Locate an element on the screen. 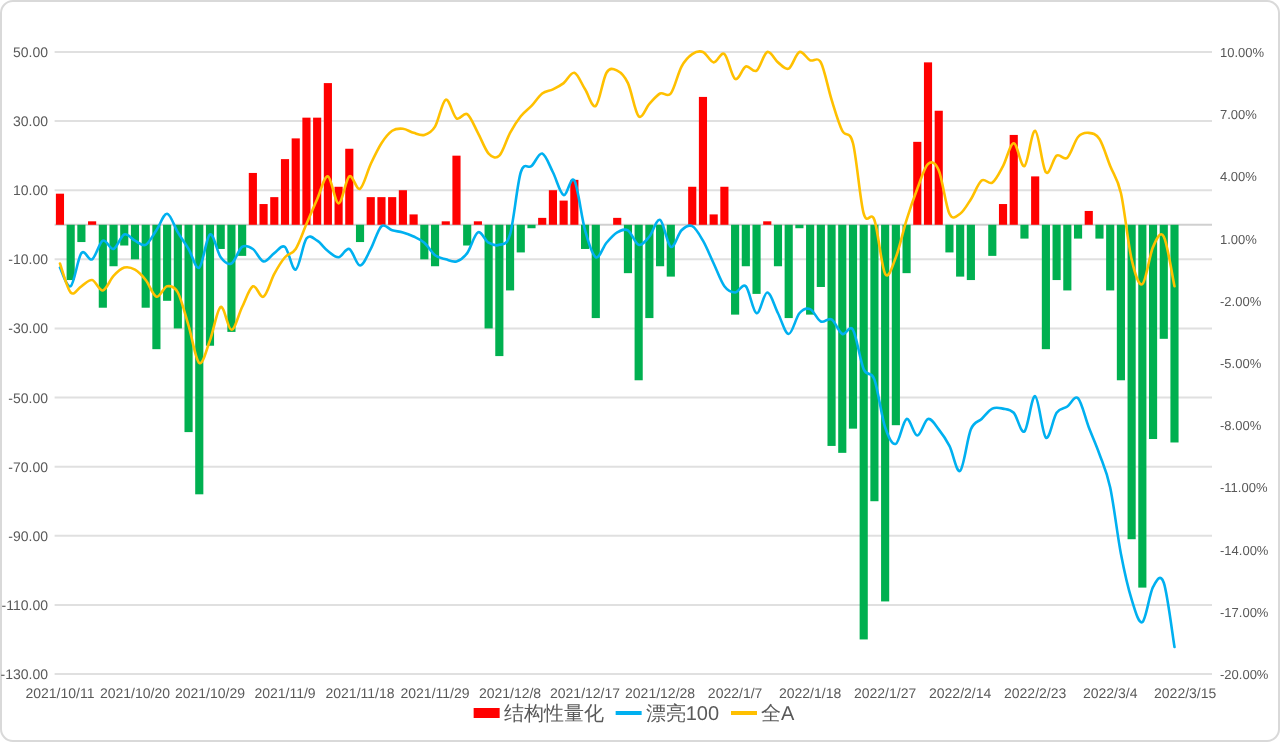  legend-label: 漂亮100 is located at coordinates (682, 714).